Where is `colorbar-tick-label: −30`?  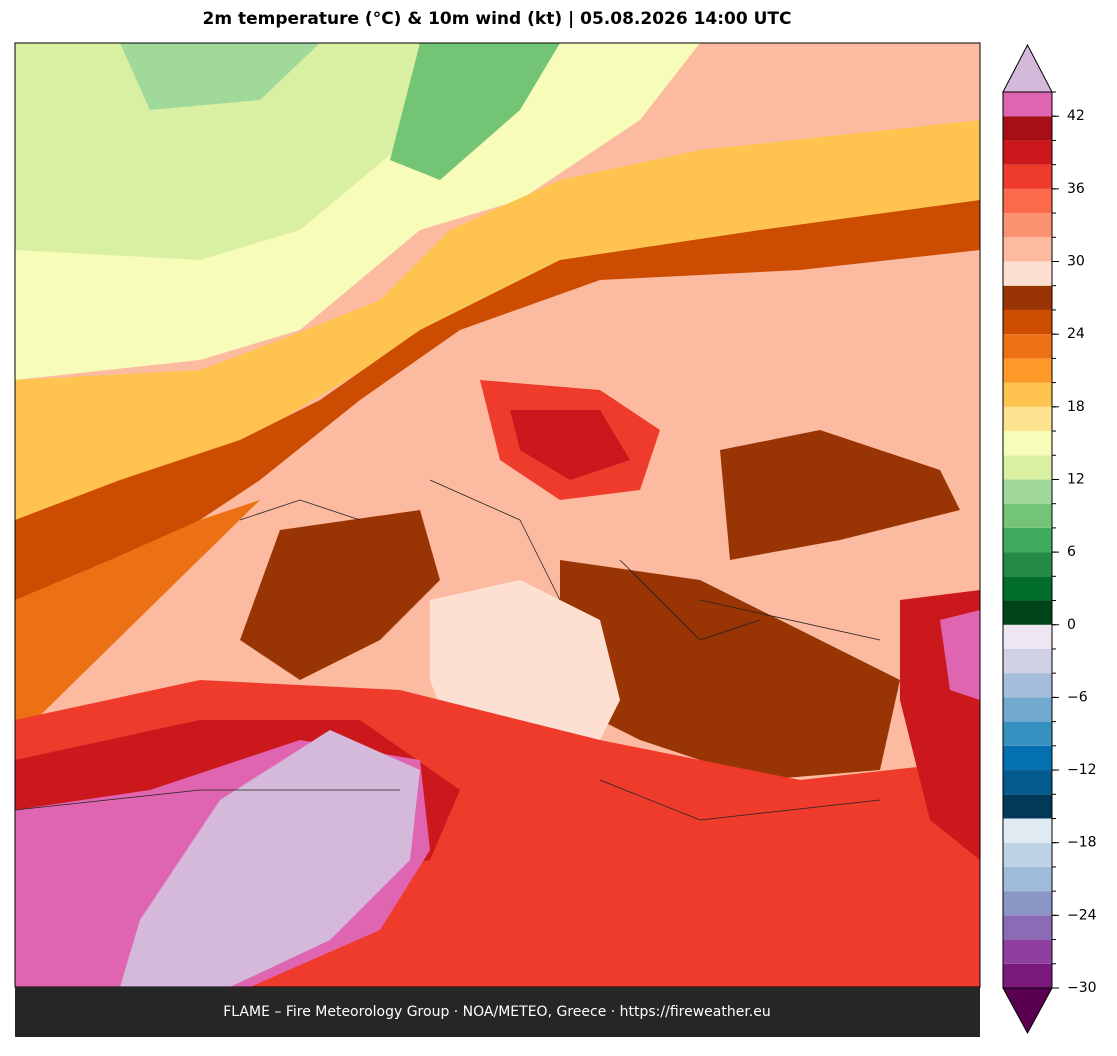 colorbar-tick-label: −30 is located at coordinates (1082, 988).